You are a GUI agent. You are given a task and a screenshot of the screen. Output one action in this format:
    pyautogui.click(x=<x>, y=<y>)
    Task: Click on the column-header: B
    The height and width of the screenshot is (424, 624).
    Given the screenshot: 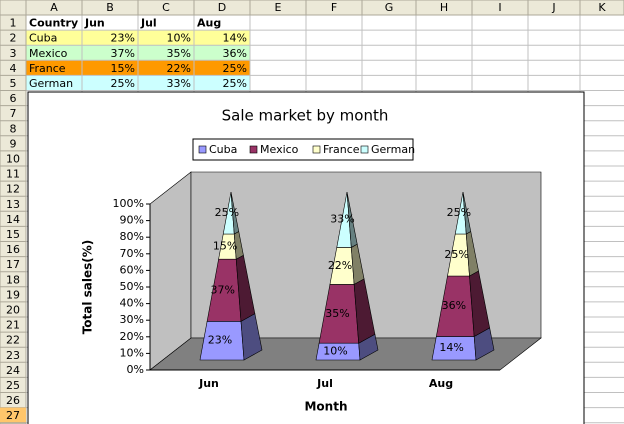 What is the action you would take?
    pyautogui.click(x=110, y=7)
    